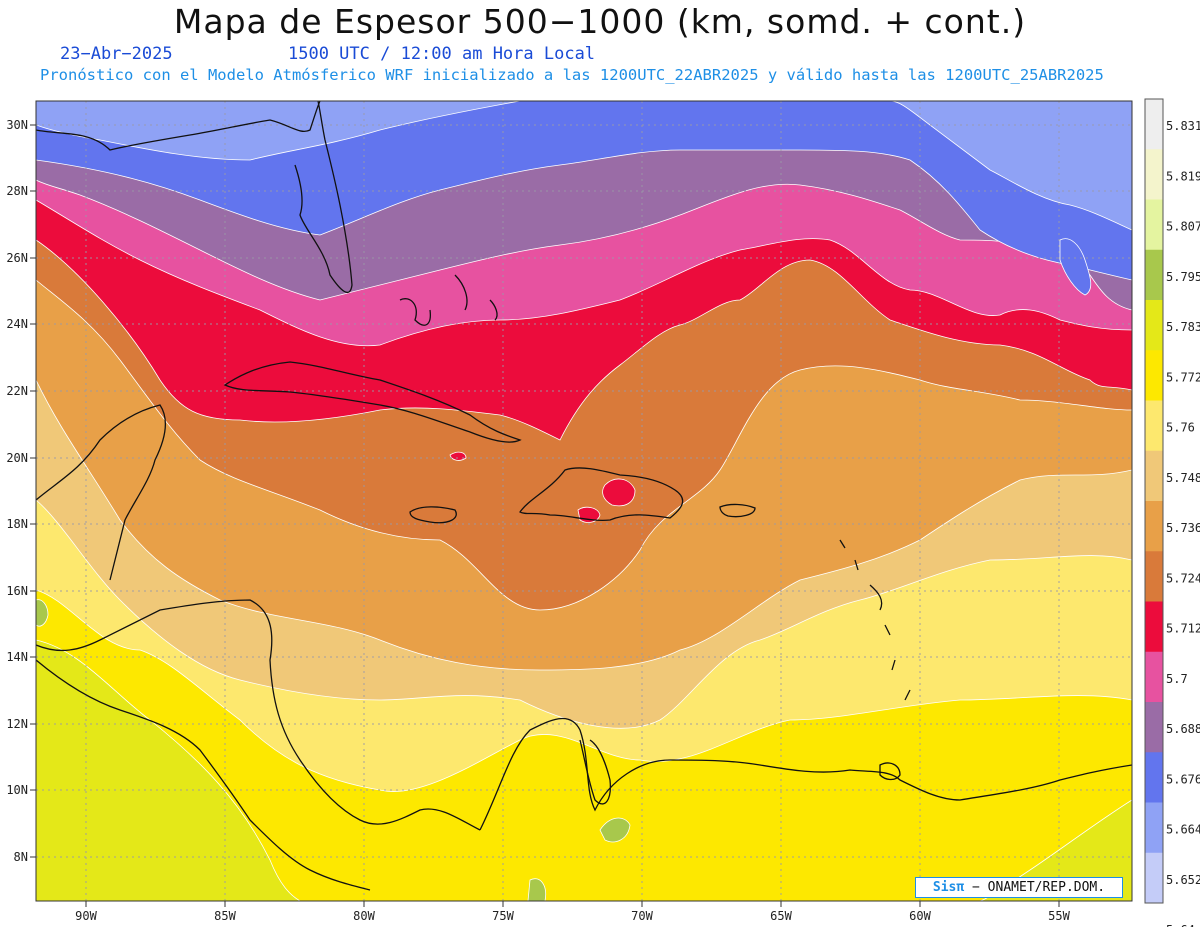 Image resolution: width=1200 pixels, height=927 pixels. Describe the element at coordinates (1183, 478) in the screenshot. I see `colorbar-label: 5.748` at that location.